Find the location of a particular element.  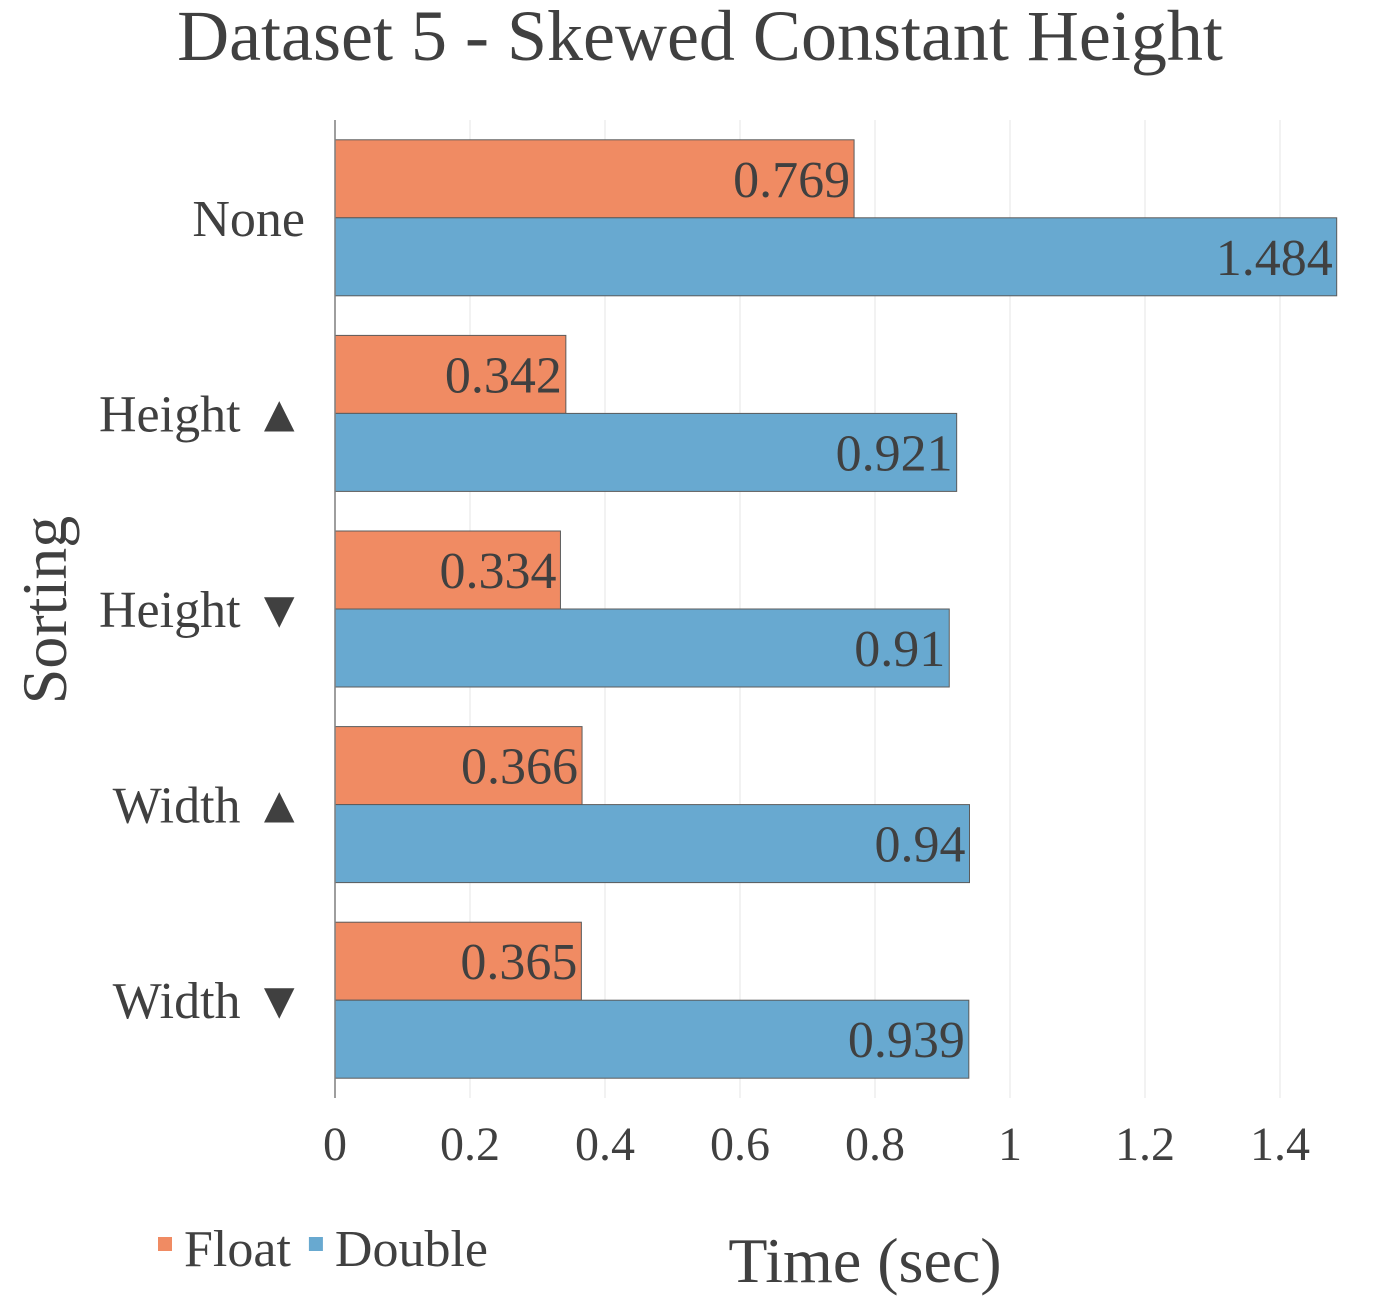

data-label-float: 0.342 is located at coordinates (503, 375).